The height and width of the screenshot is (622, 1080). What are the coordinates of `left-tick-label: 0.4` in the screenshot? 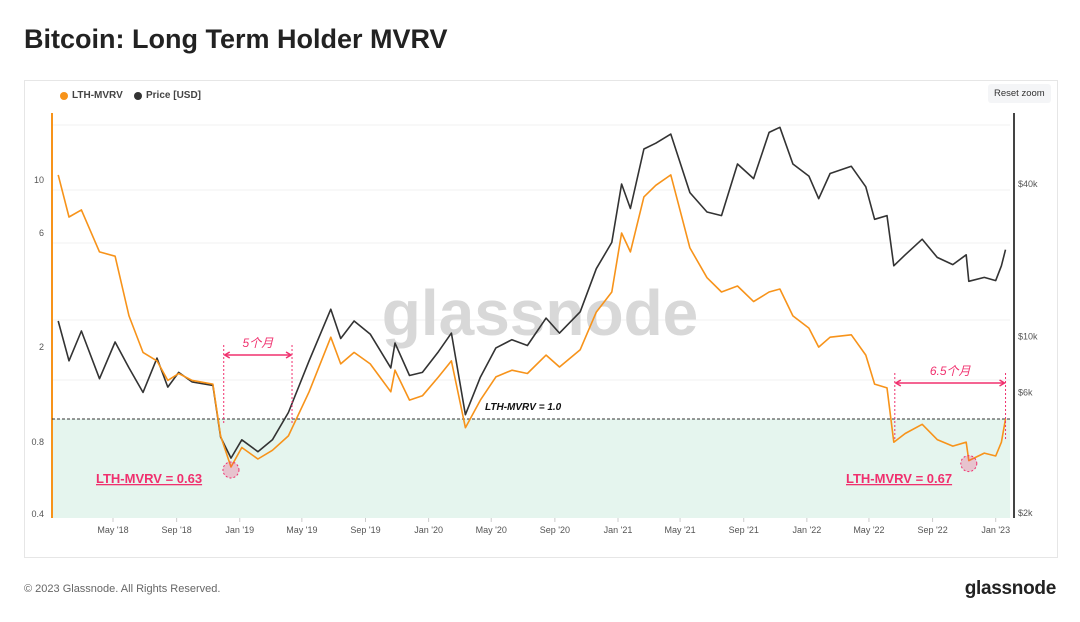 It's located at (37, 514).